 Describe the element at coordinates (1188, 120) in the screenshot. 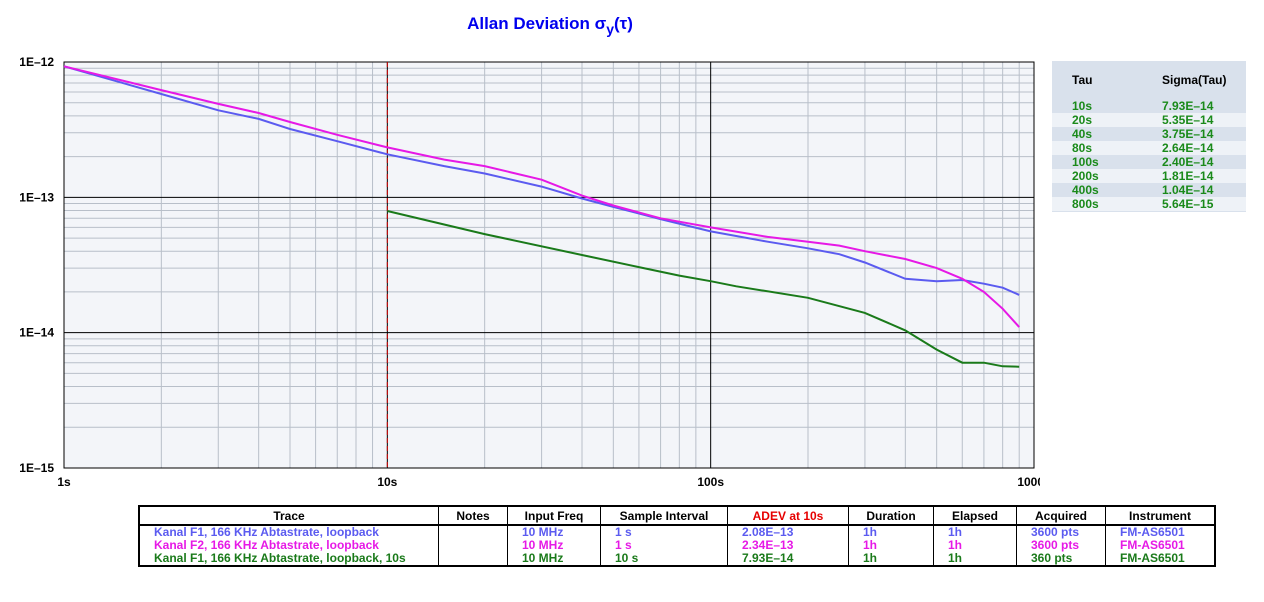

I see `sigma-value: 5.35E–14` at that location.